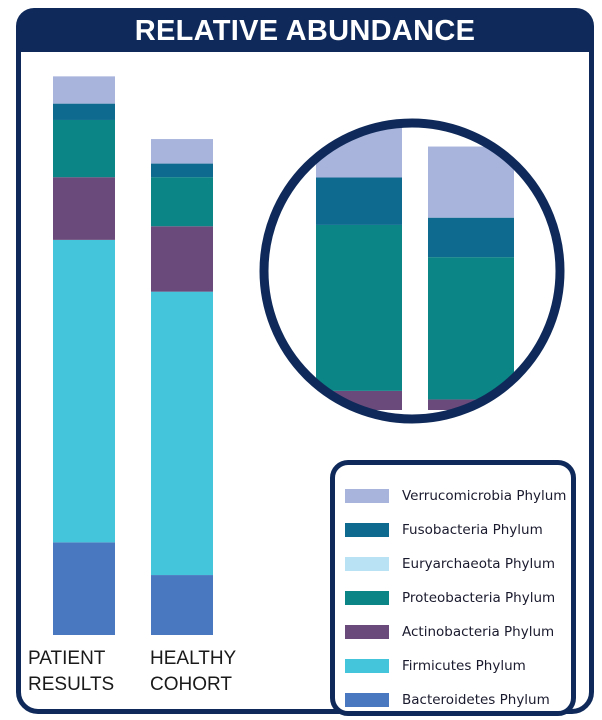  I want to click on legend-label: Bacteroidetes Phylum, so click(476, 700).